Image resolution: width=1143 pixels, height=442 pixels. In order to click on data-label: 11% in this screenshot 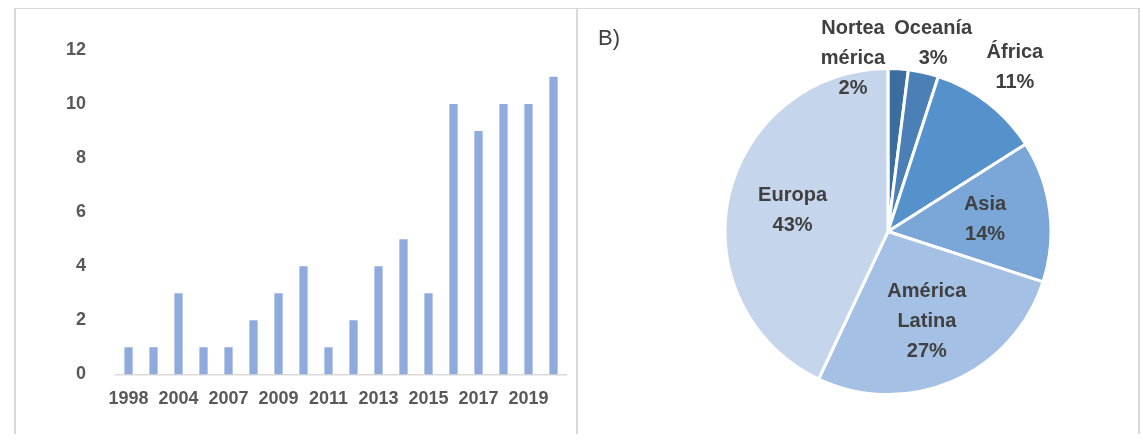, I will do `click(1015, 81)`.